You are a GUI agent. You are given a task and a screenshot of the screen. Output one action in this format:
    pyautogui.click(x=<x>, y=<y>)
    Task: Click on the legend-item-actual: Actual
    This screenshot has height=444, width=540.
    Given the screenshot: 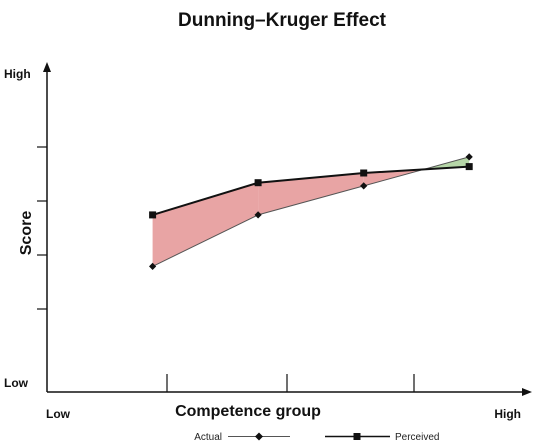 What is the action you would take?
    pyautogui.click(x=242, y=437)
    